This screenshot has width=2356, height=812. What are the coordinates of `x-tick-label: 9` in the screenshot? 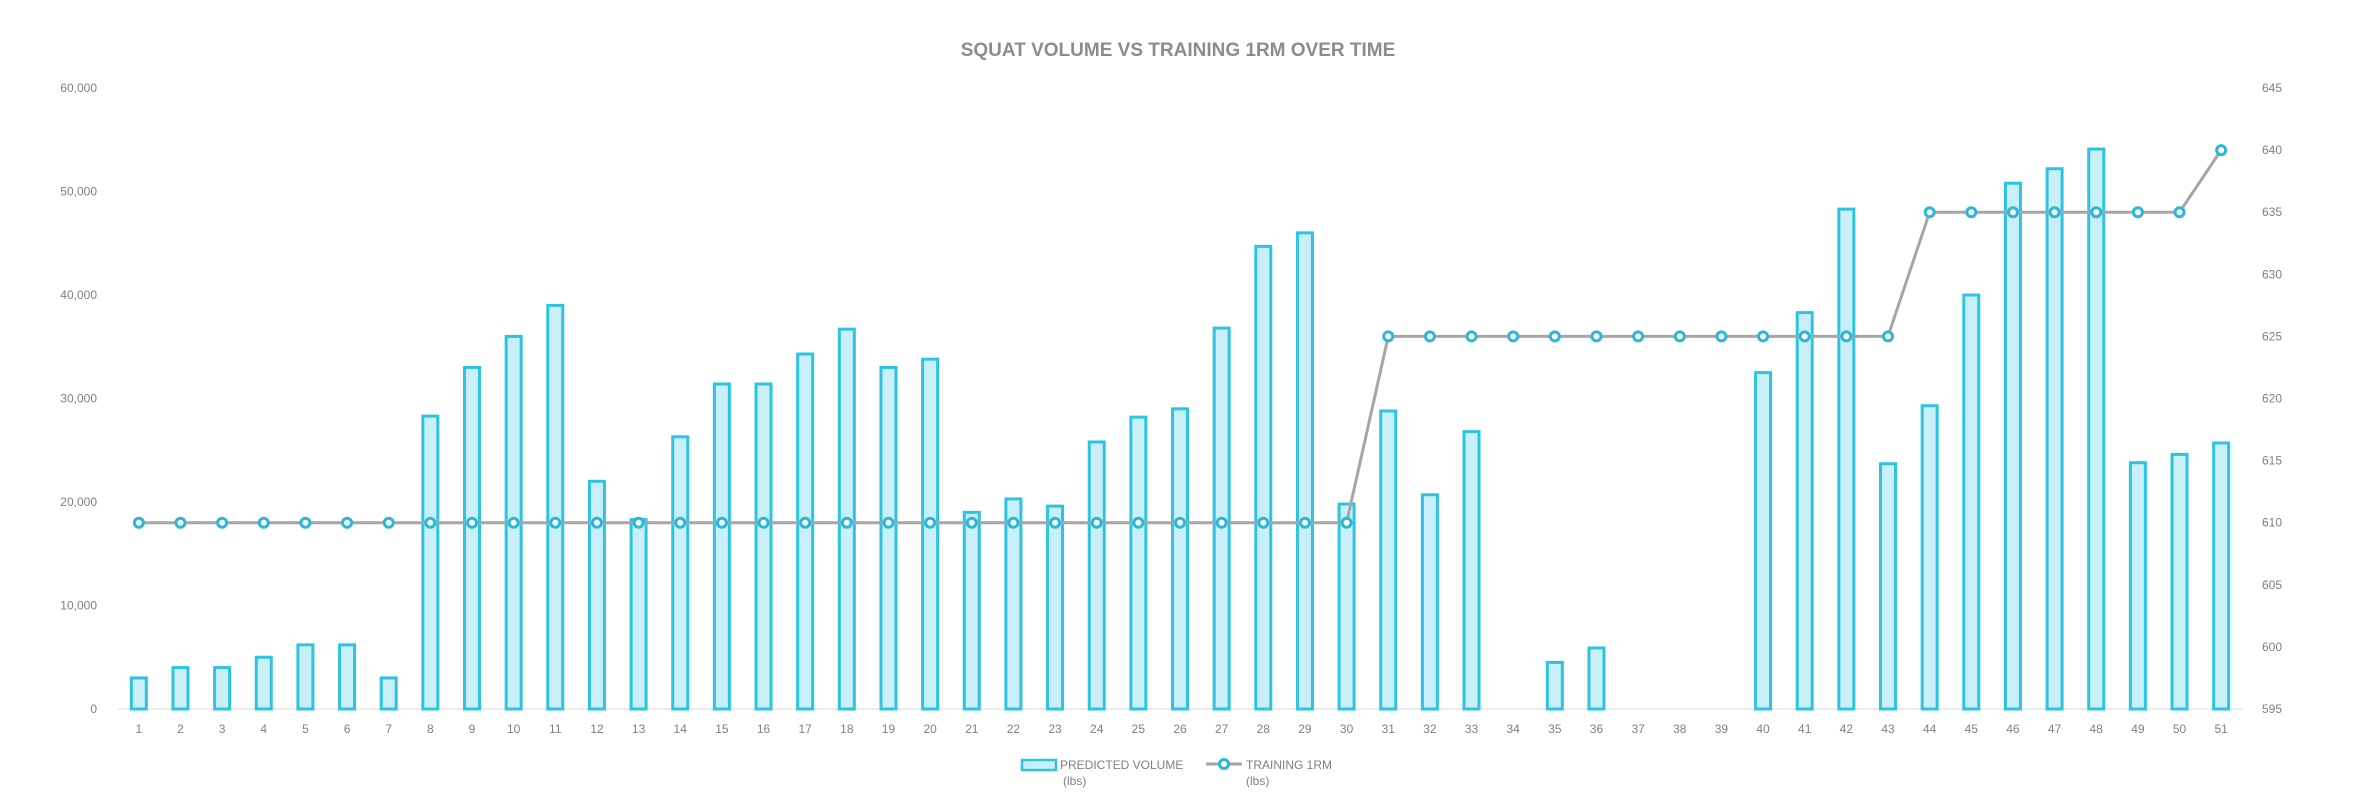 It's located at (472, 729).